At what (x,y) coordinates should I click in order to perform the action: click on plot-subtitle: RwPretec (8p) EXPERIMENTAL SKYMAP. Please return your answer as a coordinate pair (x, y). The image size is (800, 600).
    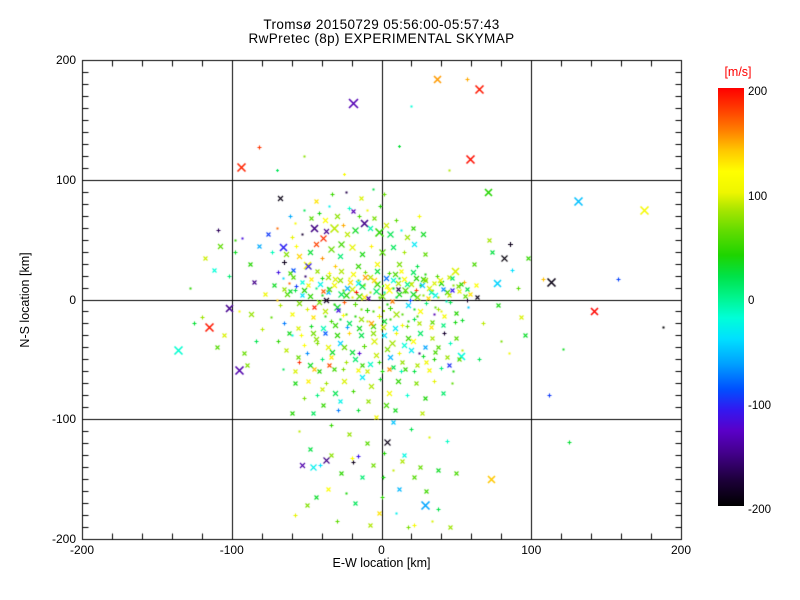
    Looking at the image, I should click on (381, 38).